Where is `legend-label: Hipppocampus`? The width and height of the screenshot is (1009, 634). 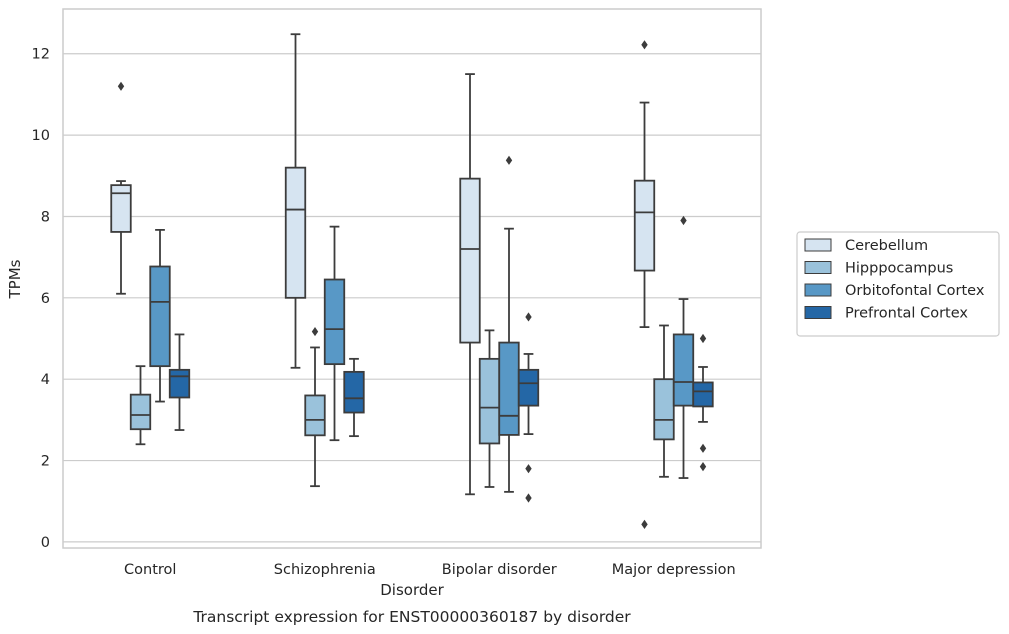
legend-label: Hipppocampus is located at coordinates (899, 269).